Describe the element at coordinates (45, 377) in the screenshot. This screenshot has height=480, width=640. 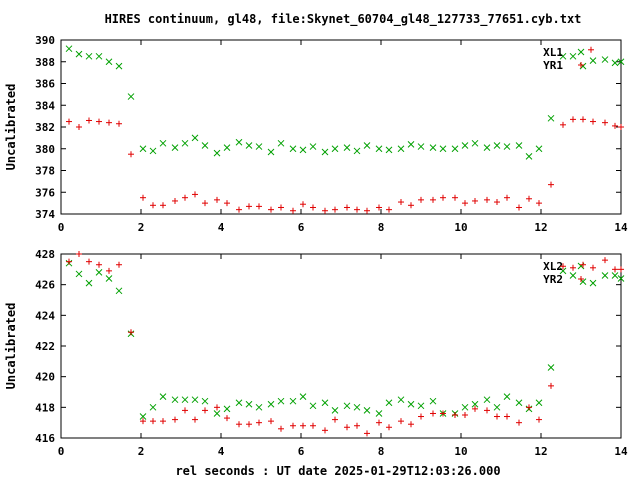
I see `y-tick-label: 420` at that location.